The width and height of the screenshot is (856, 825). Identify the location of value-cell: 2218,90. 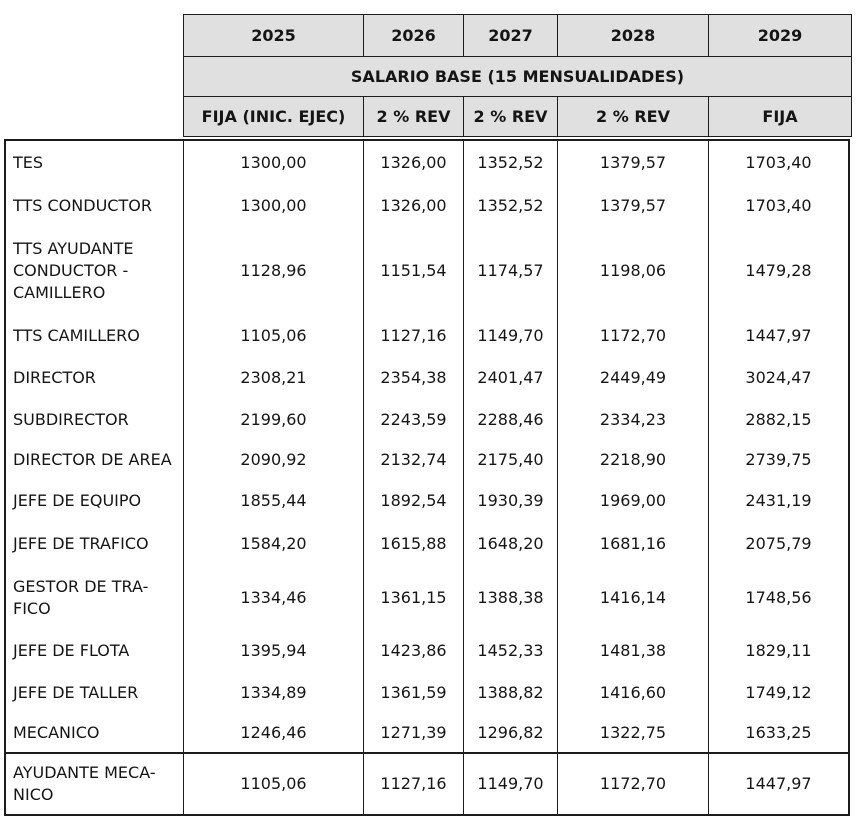
(632, 460).